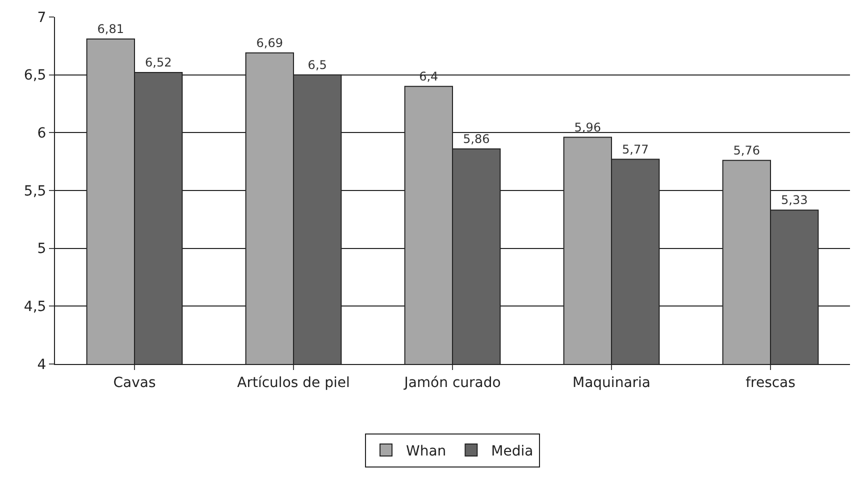 The height and width of the screenshot is (477, 860). I want to click on y-tick-label: 5,5, so click(35, 191).